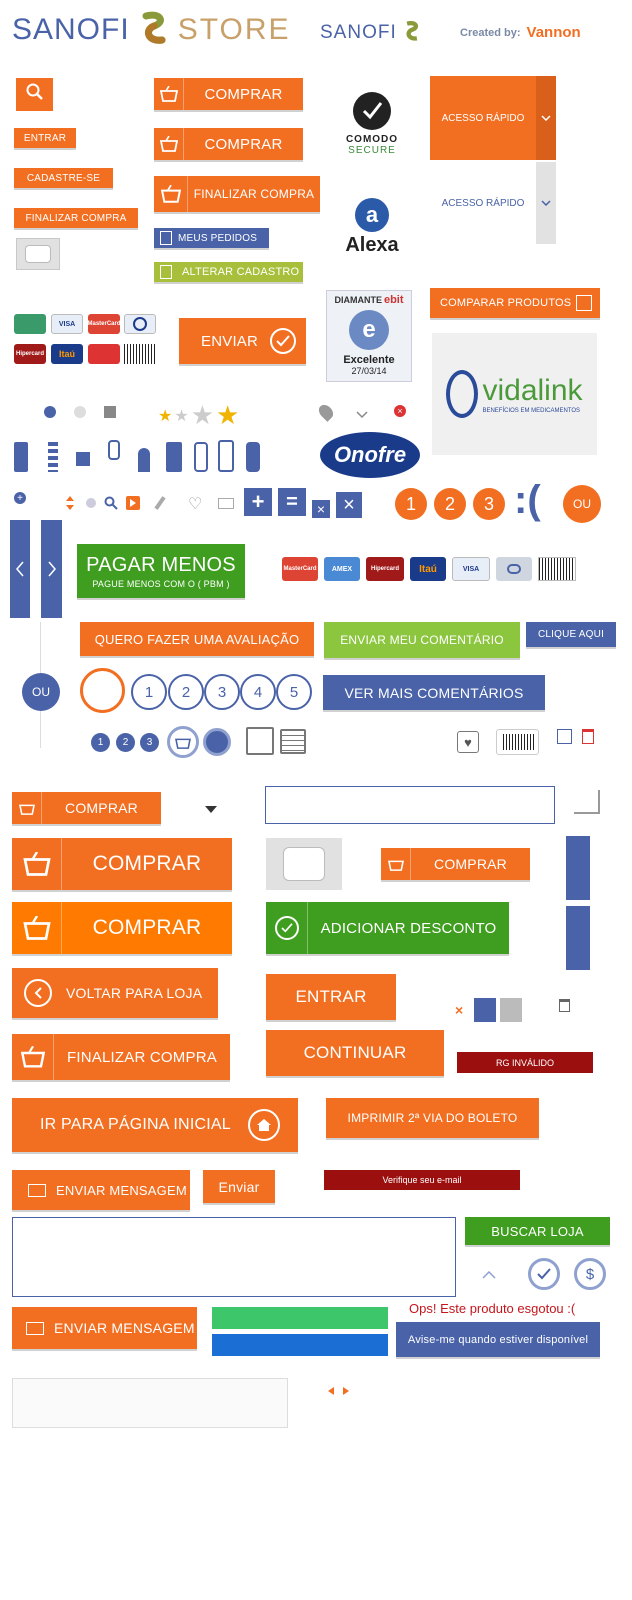 This screenshot has width=632, height=1600. What do you see at coordinates (144, 460) in the screenshot?
I see `spray-icon` at bounding box center [144, 460].